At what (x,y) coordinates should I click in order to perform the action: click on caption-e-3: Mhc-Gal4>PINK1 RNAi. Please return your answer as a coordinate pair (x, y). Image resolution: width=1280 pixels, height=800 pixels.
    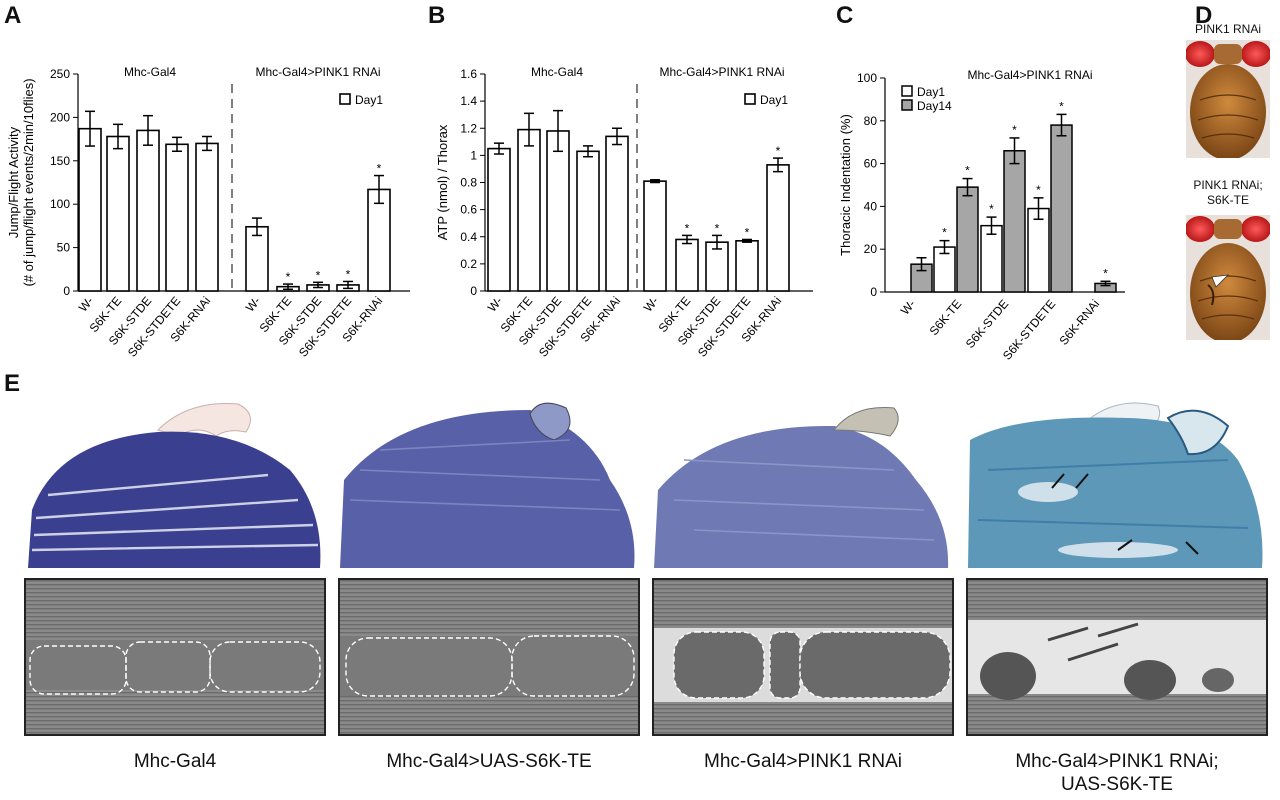
    Looking at the image, I should click on (803, 761).